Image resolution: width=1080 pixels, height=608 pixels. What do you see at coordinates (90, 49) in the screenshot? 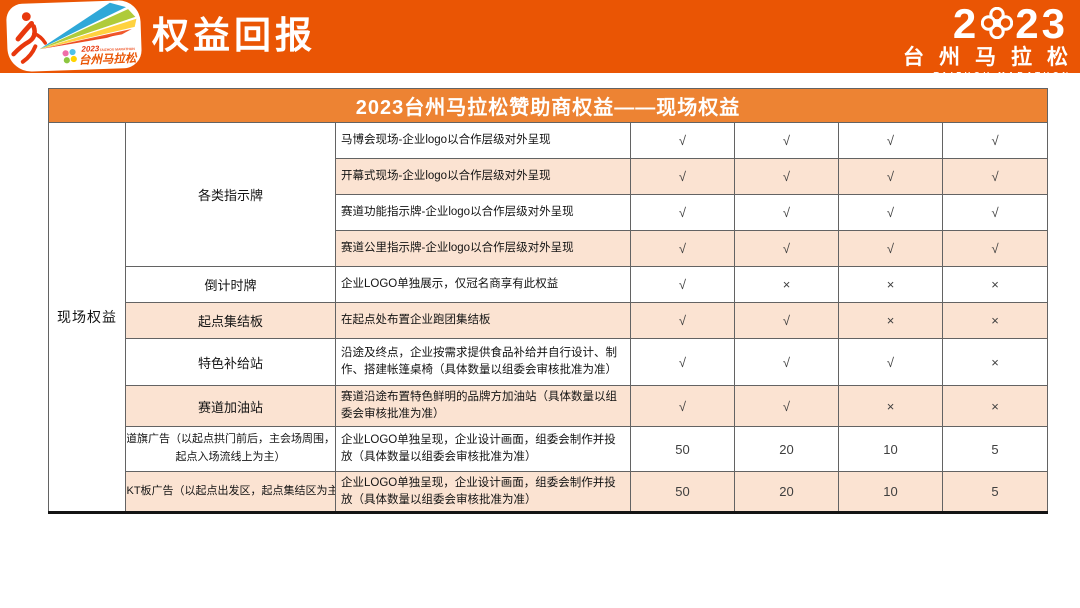
I see `logo-year-text: 2023` at bounding box center [90, 49].